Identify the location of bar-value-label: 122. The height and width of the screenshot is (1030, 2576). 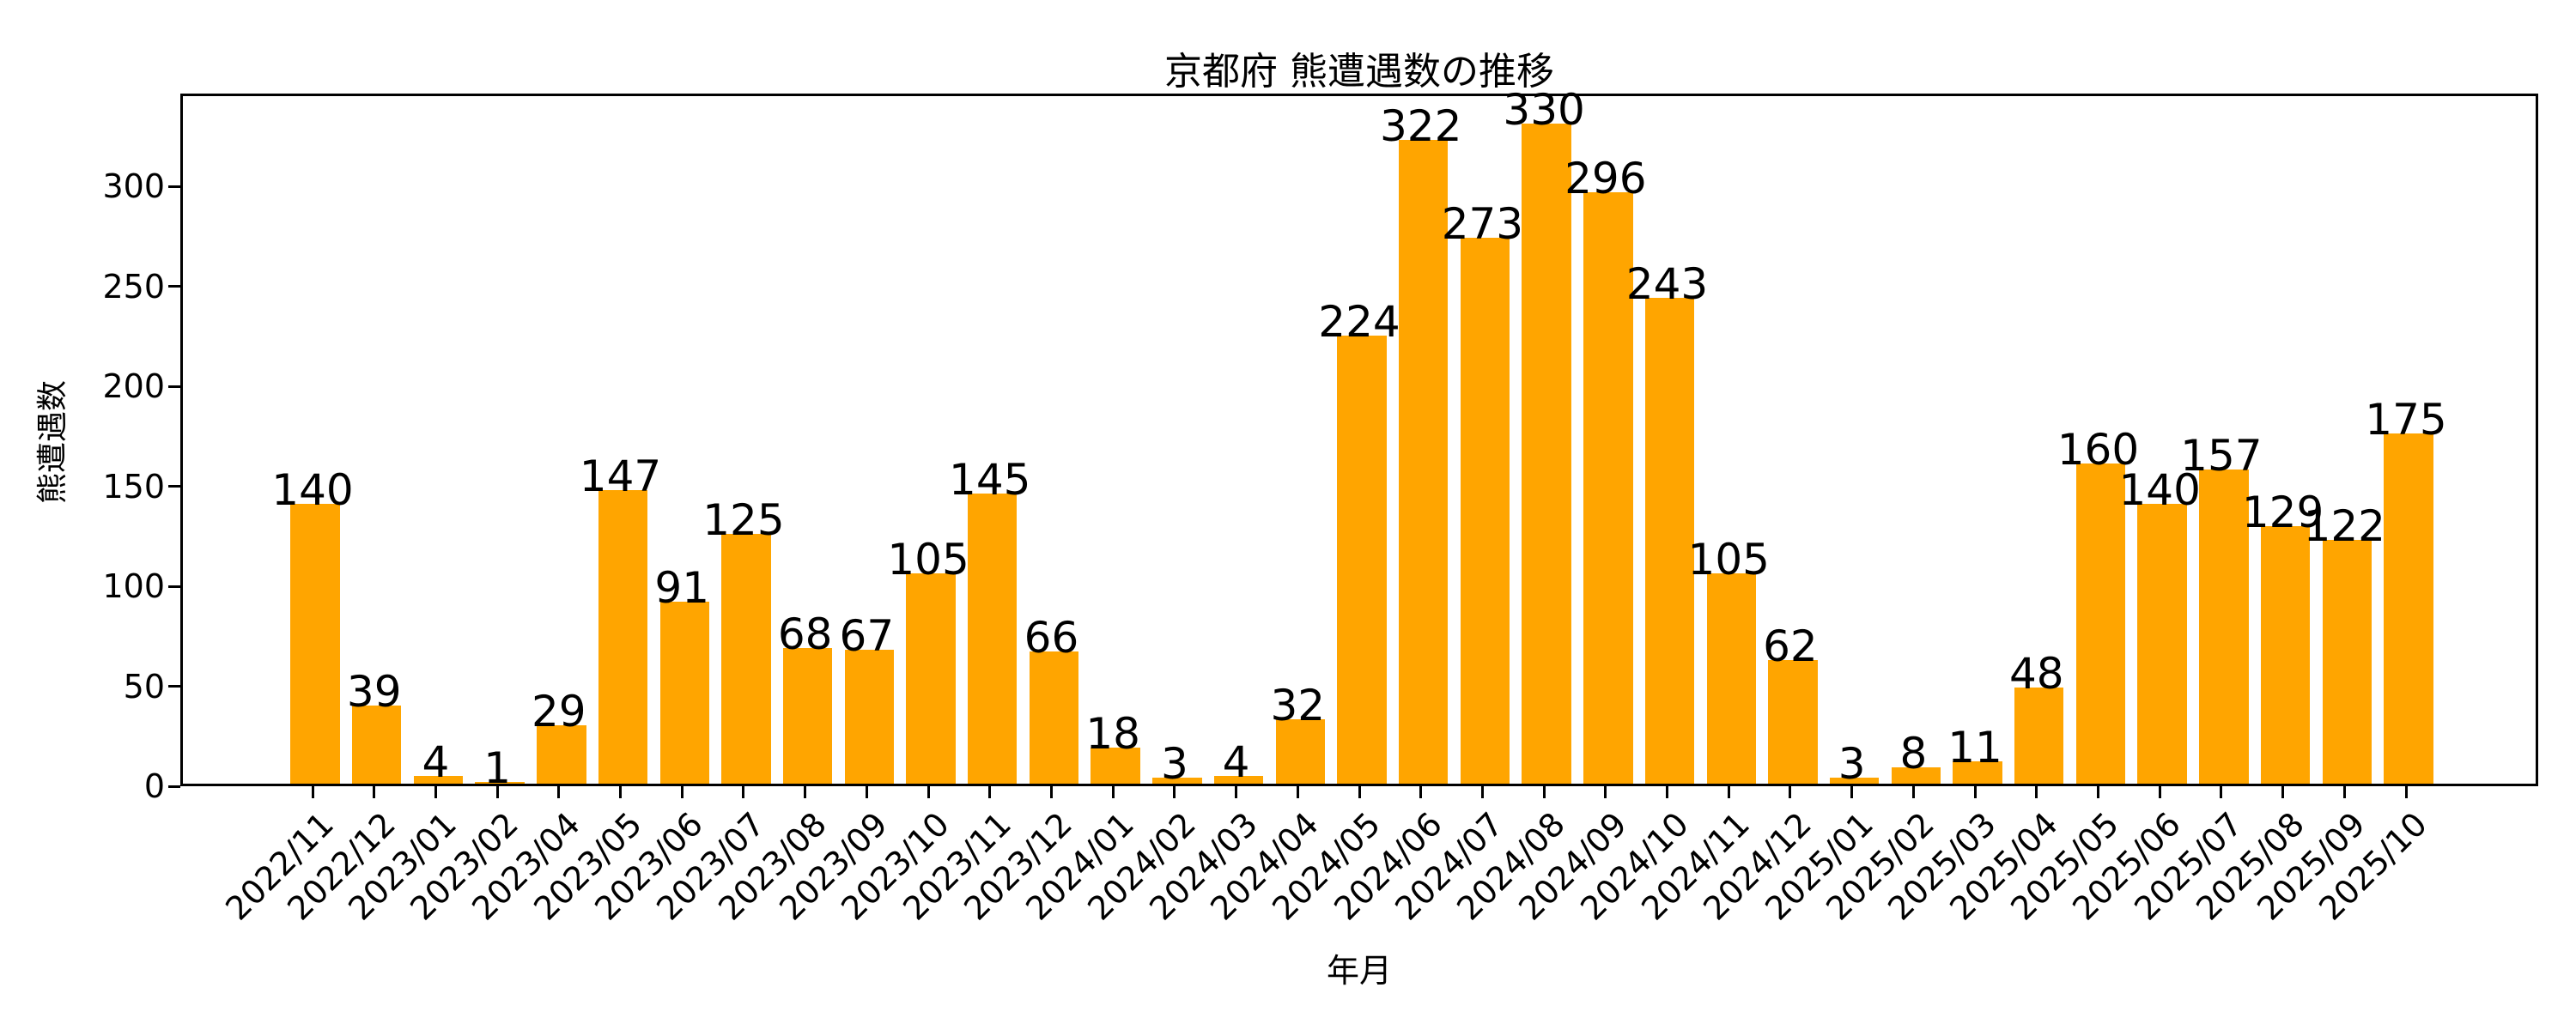
(2344, 525).